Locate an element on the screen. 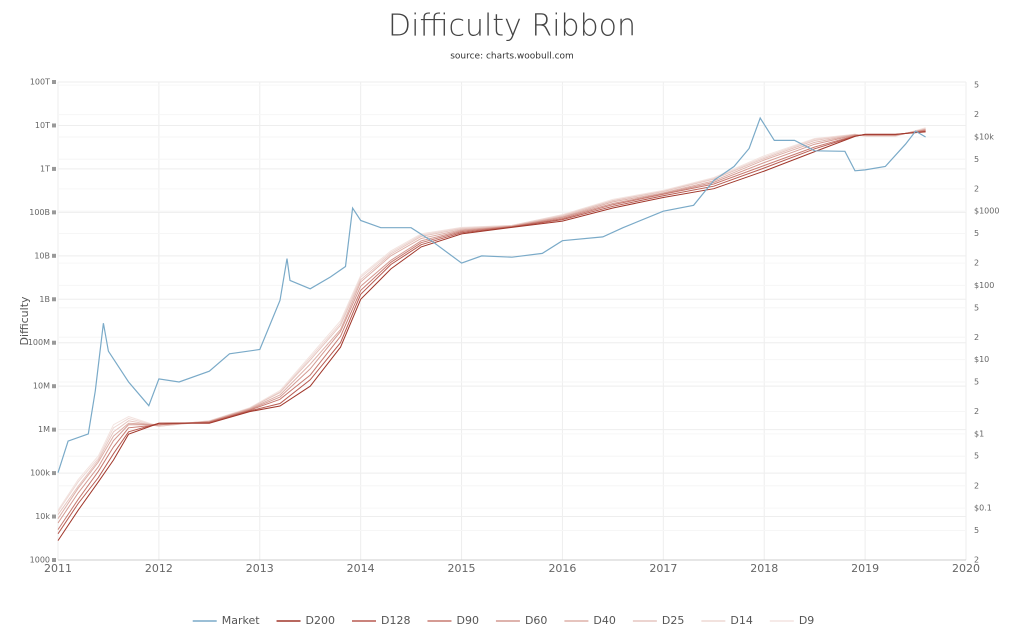 The width and height of the screenshot is (1024, 639). y-tick-label: 100M is located at coordinates (39, 342).